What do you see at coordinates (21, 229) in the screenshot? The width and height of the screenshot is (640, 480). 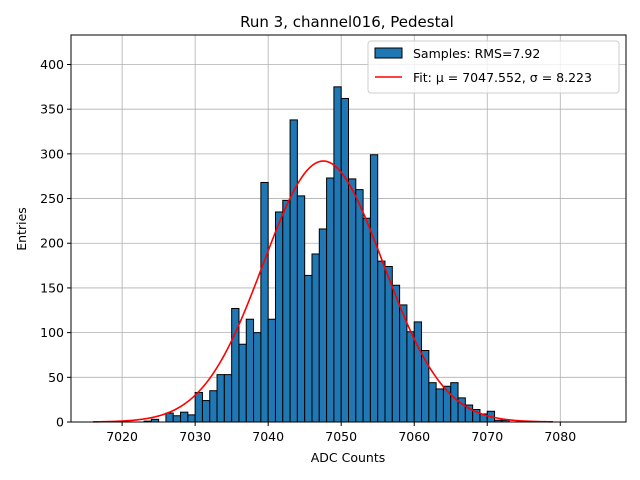 I see `y-axis-label: Entries` at bounding box center [21, 229].